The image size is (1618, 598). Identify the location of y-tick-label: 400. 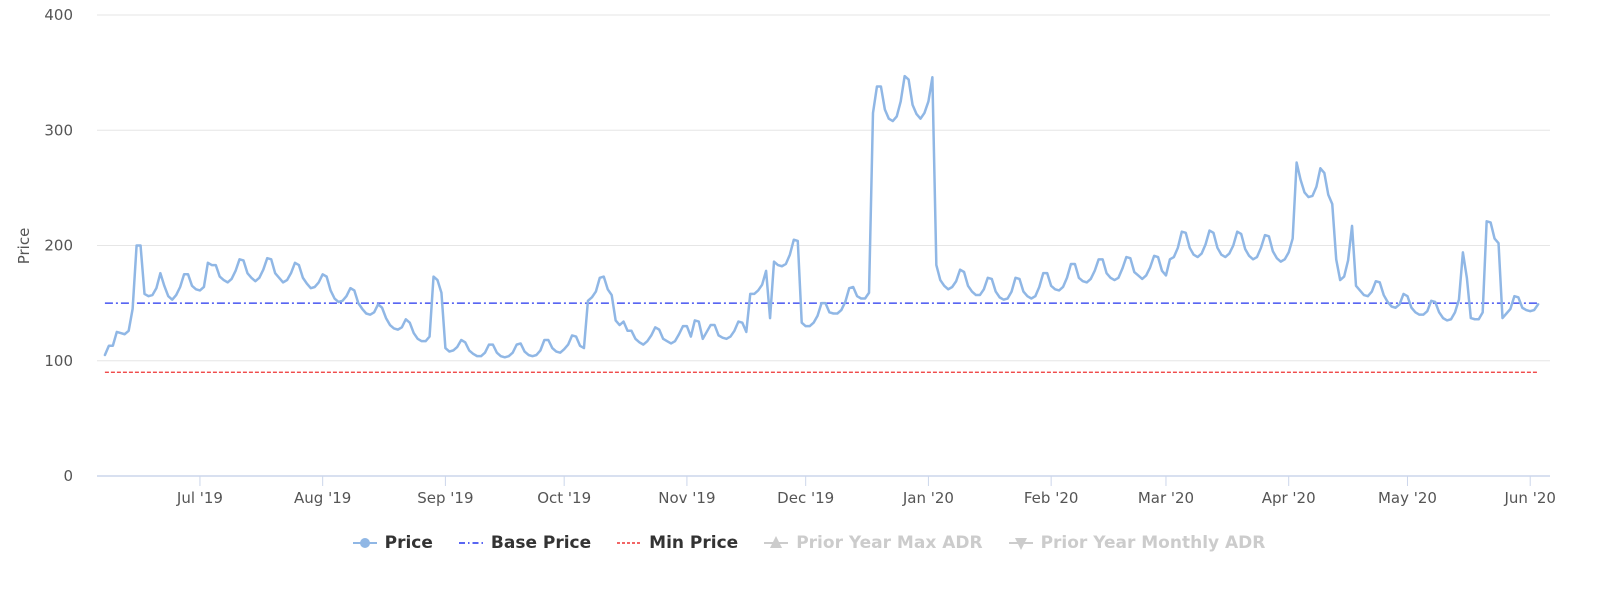
(58, 15).